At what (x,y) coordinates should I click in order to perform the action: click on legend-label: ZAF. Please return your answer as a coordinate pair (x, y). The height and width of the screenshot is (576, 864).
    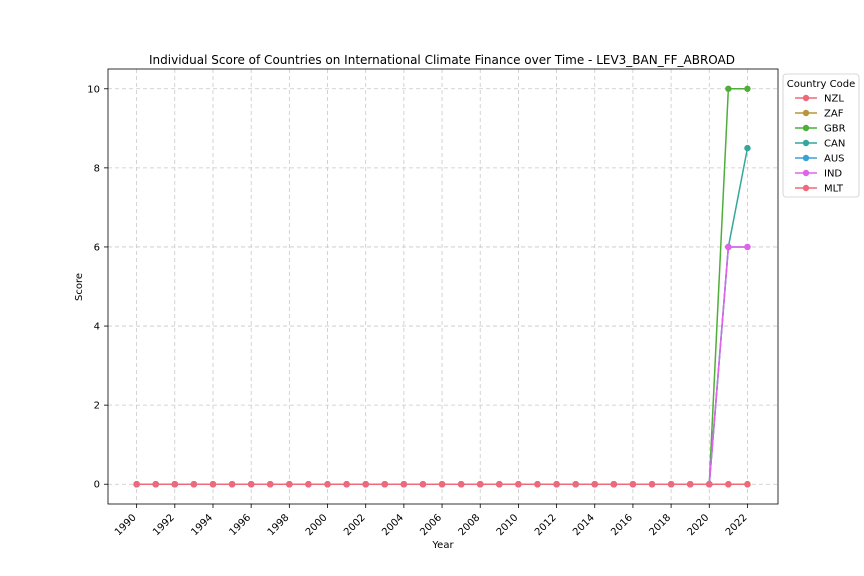
    Looking at the image, I should click on (834, 114).